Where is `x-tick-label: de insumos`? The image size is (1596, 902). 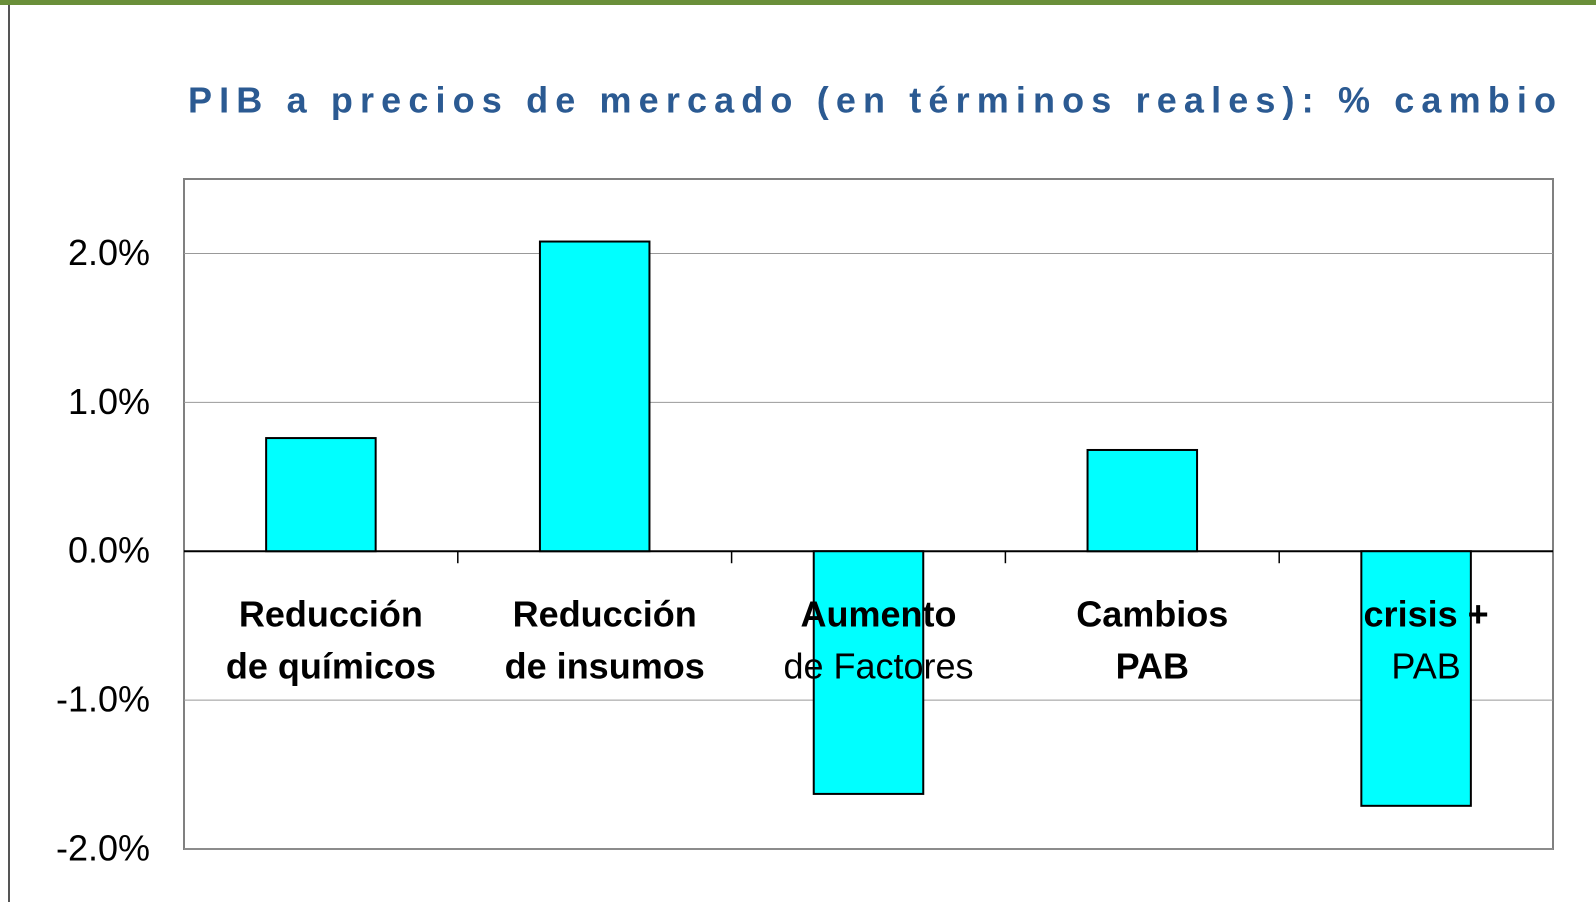 x-tick-label: de insumos is located at coordinates (605, 666).